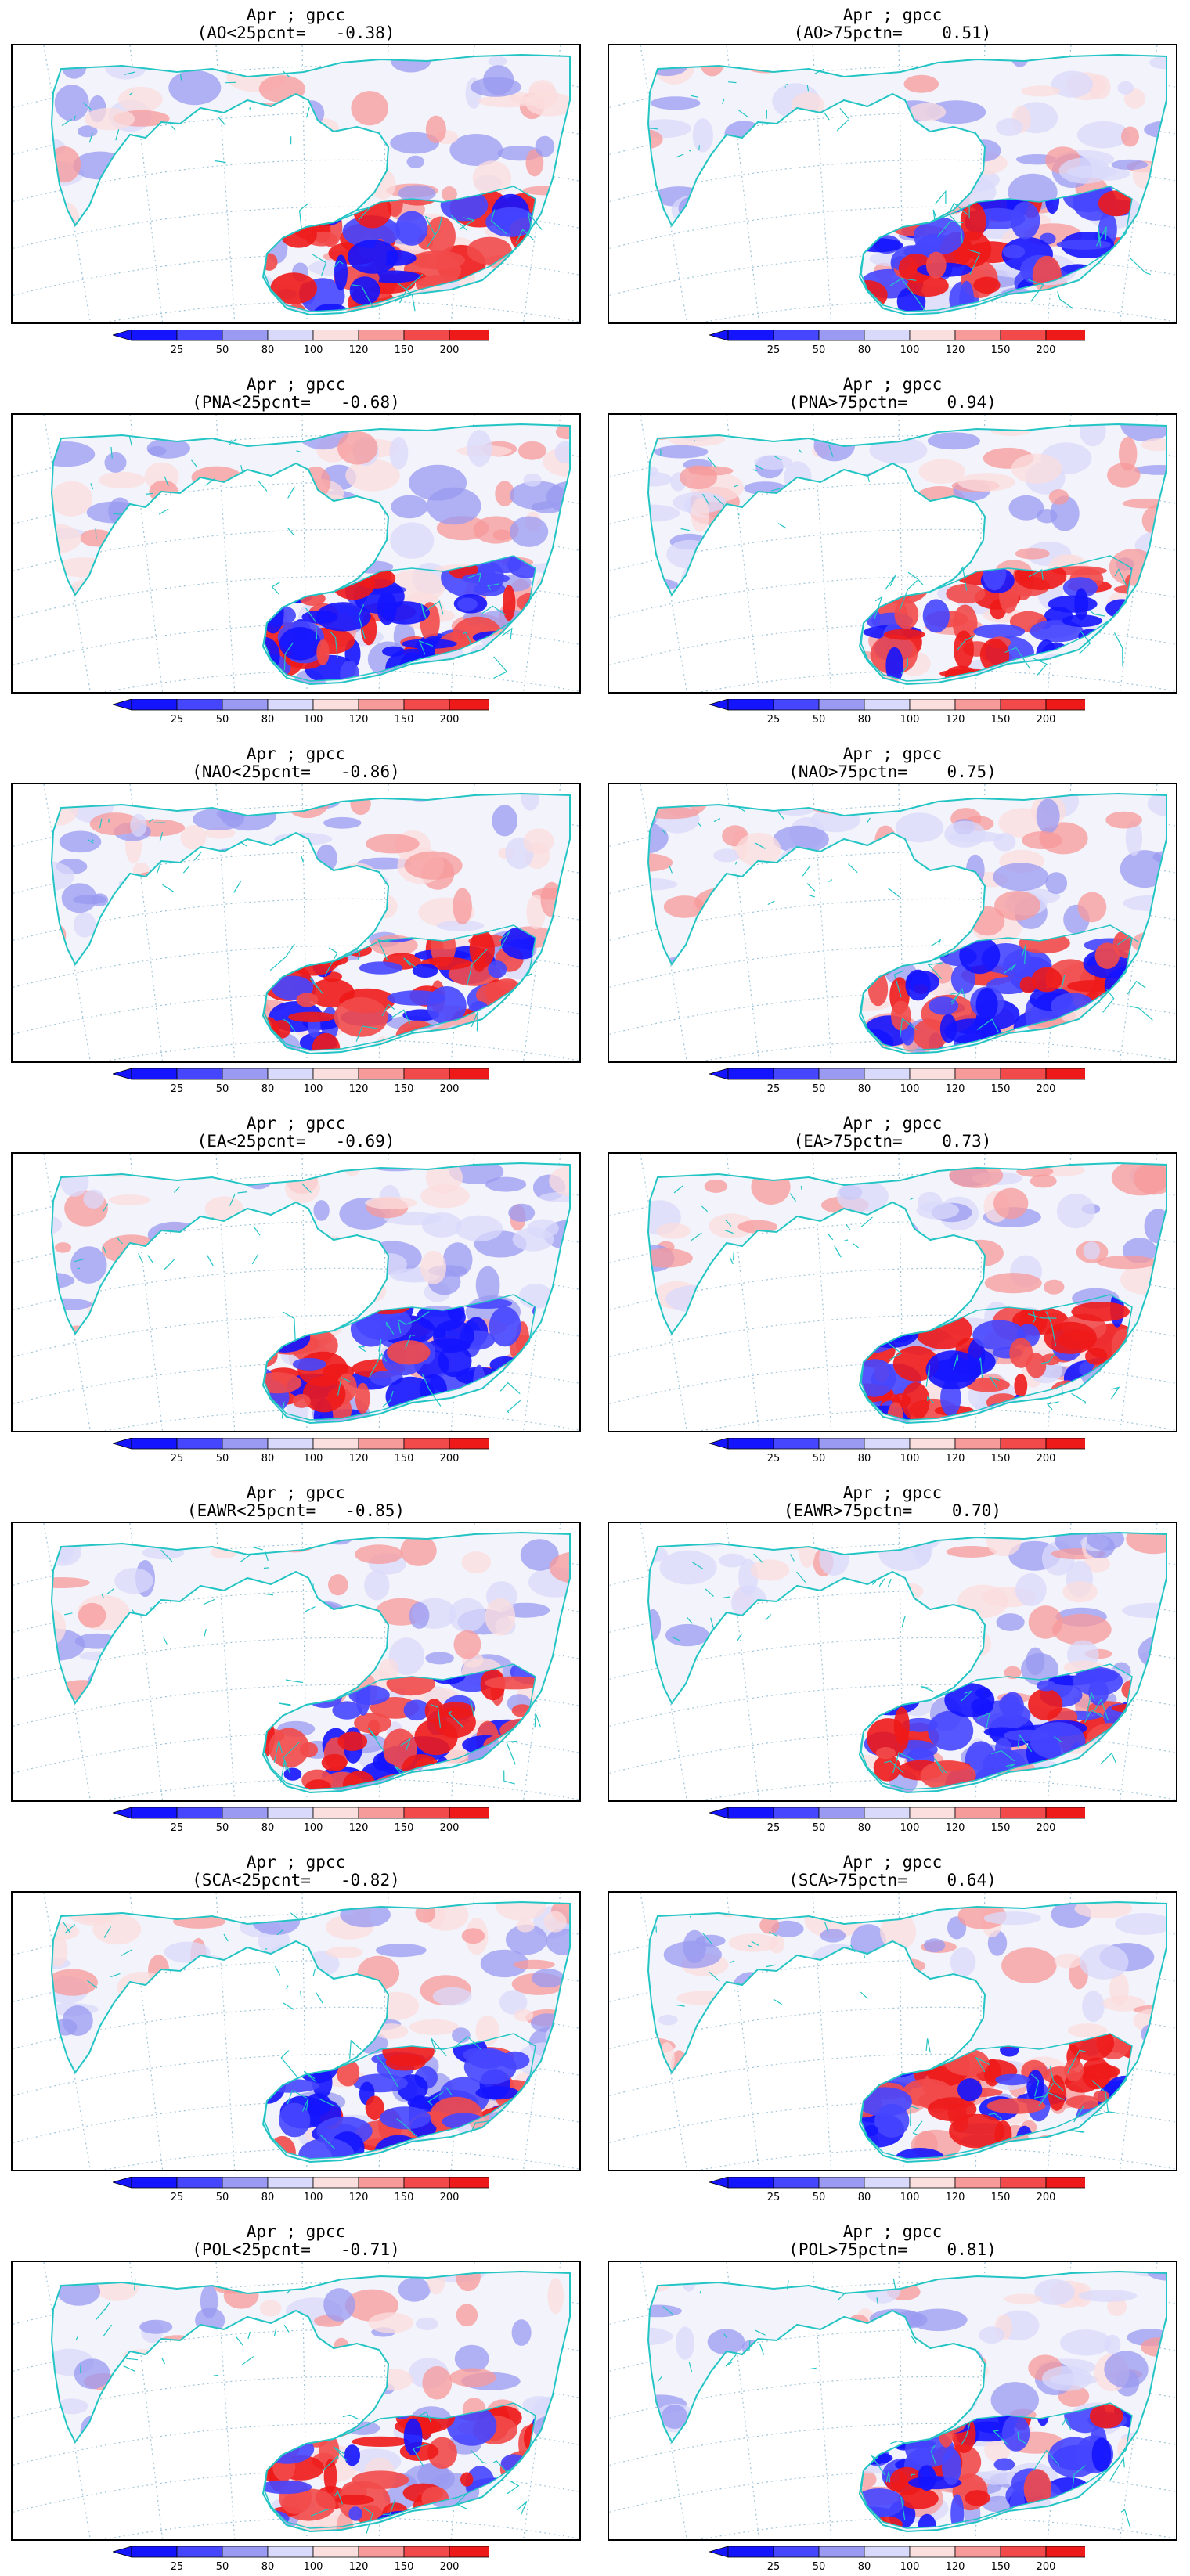  What do you see at coordinates (296, 771) in the screenshot?
I see `panel-title-index-composite: (NAO<25pcnt= -0.86)` at bounding box center [296, 771].